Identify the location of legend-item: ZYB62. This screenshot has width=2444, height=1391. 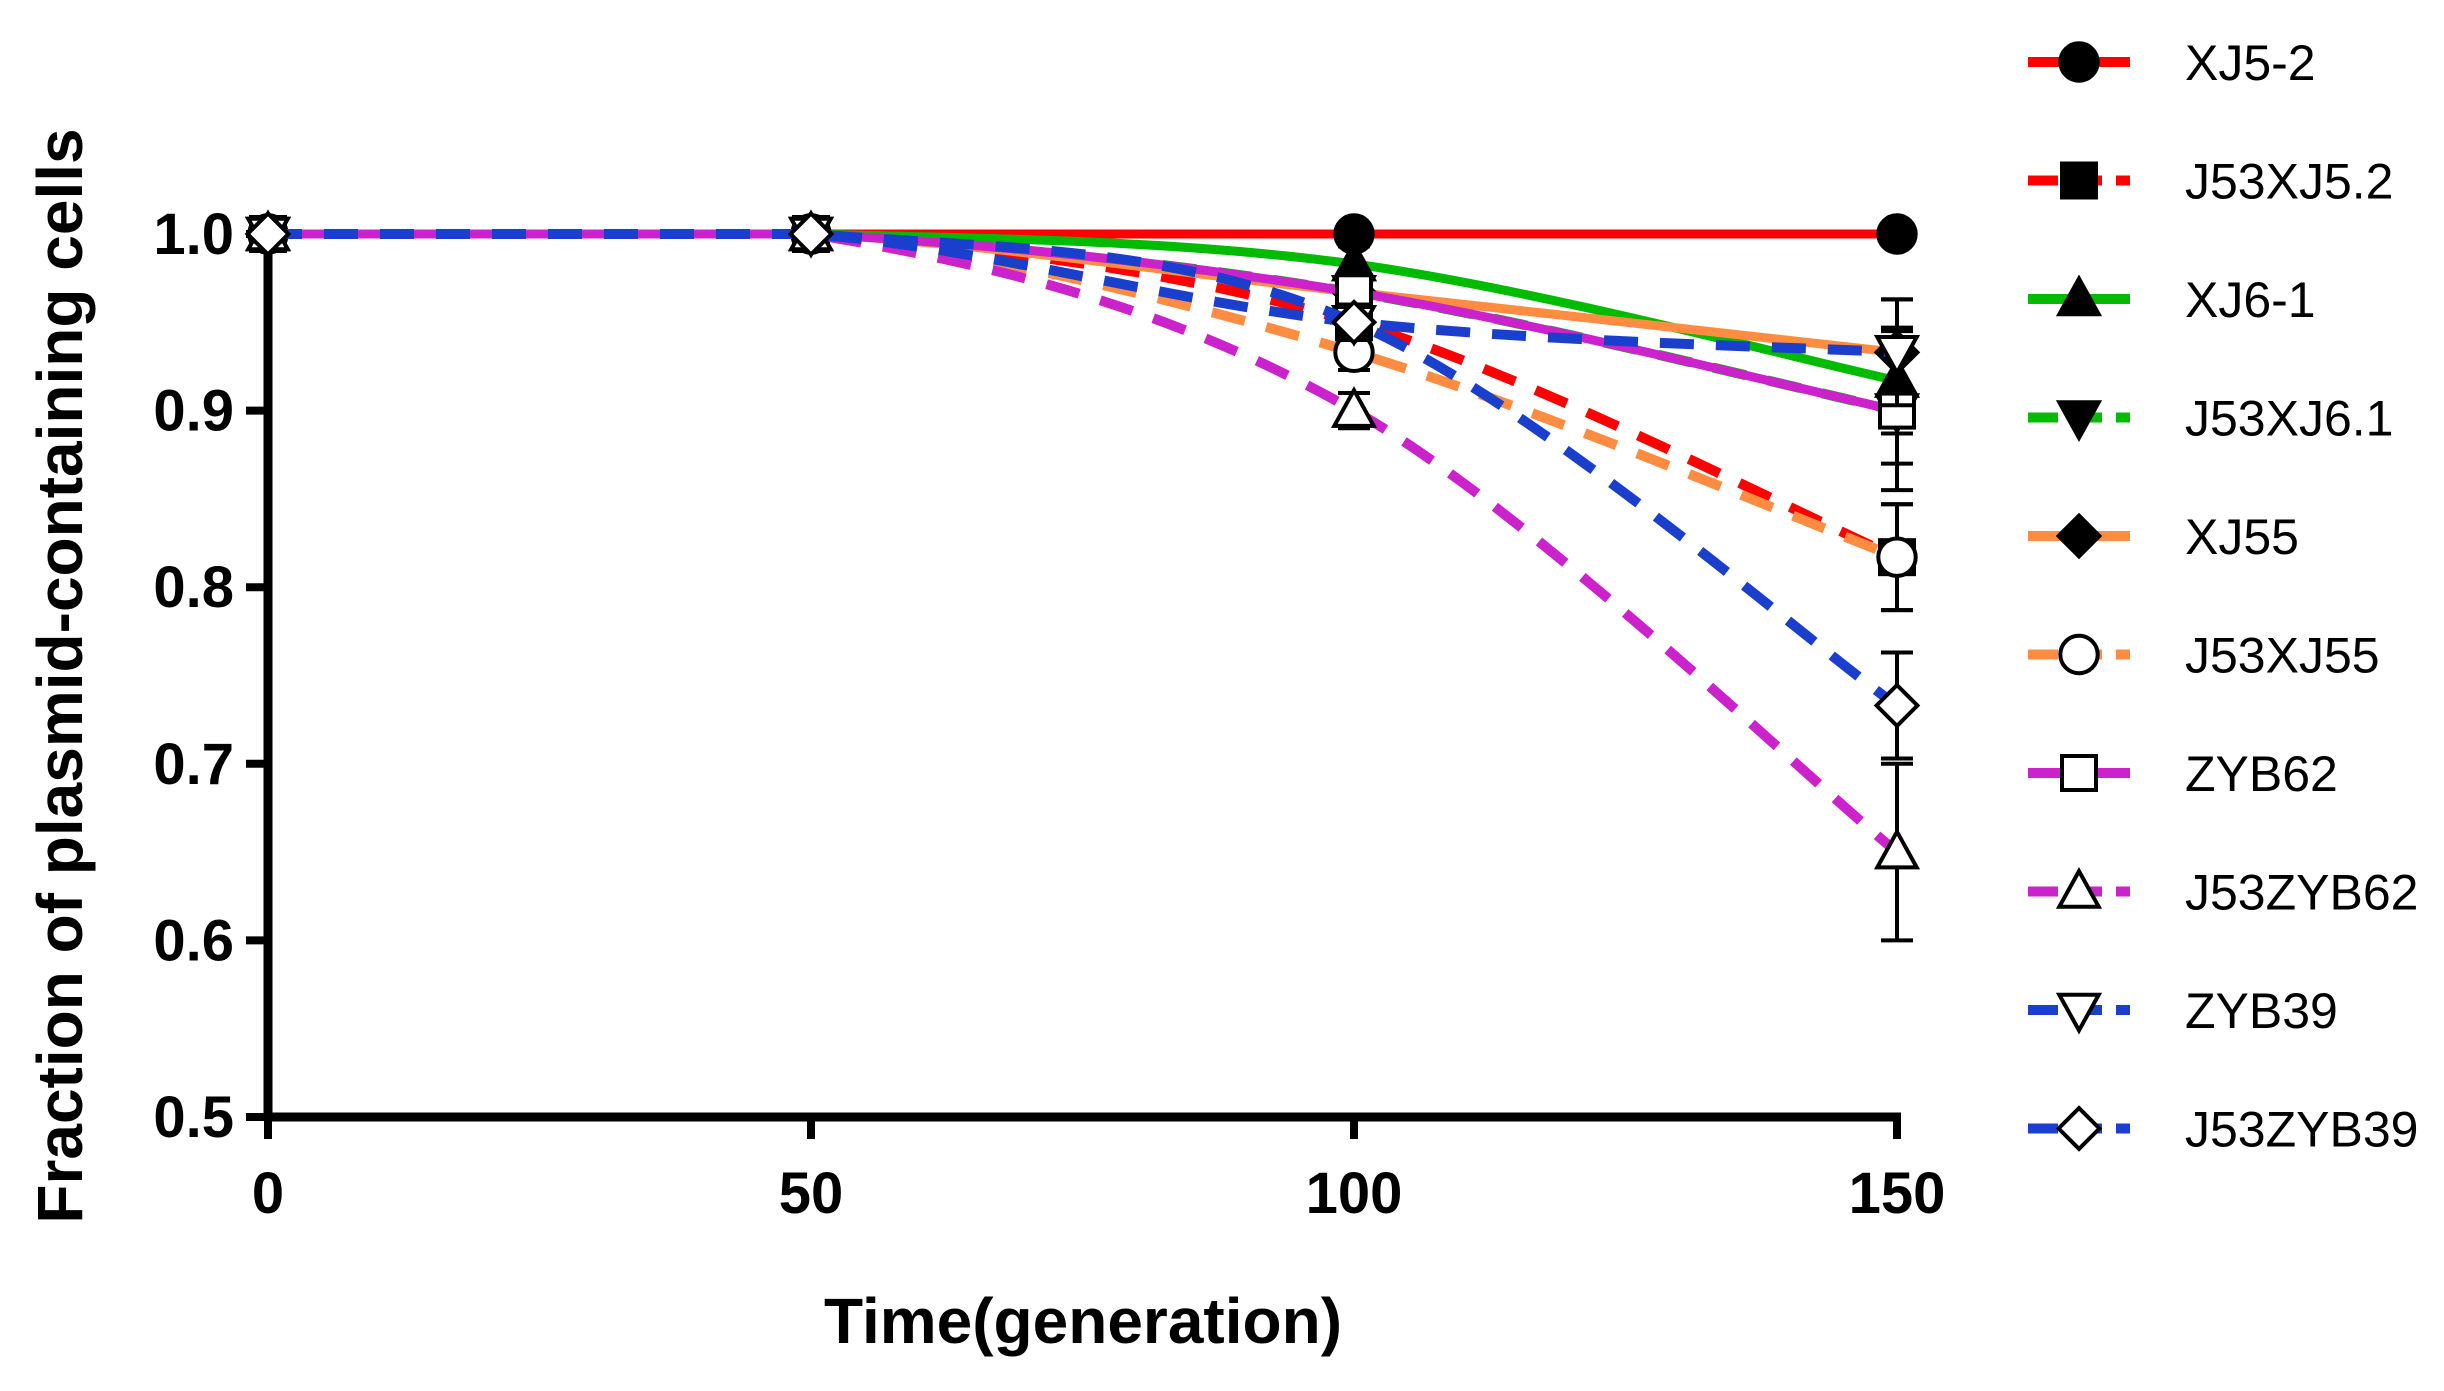
(2183, 774).